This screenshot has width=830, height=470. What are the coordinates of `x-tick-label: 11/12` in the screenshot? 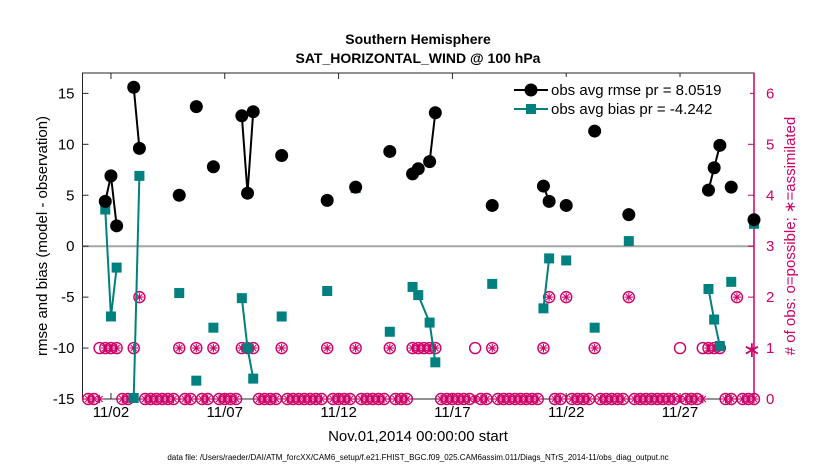 It's located at (338, 412).